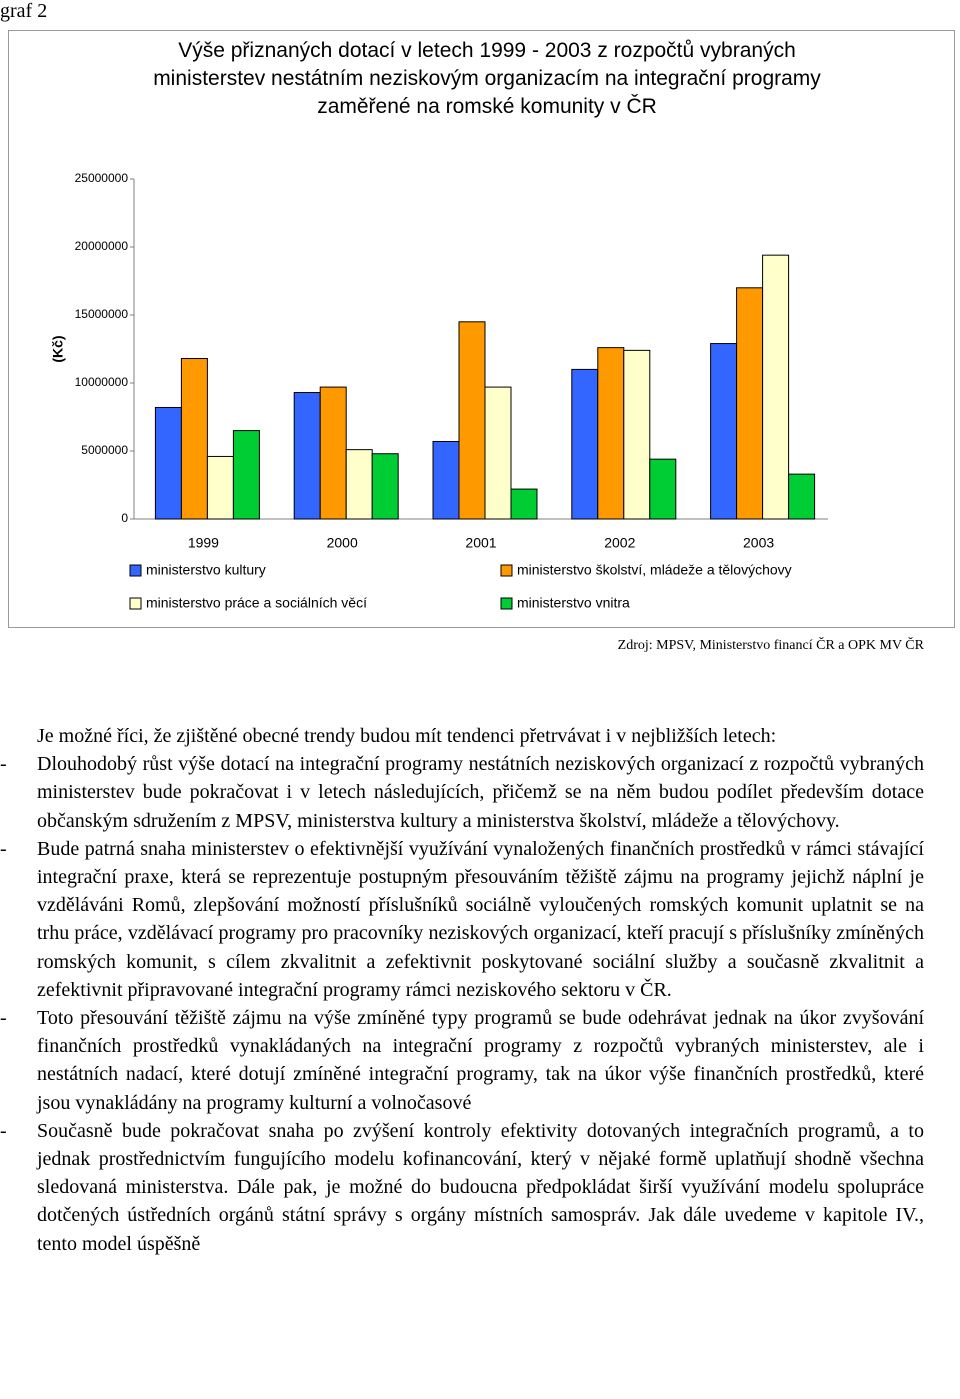  I want to click on y-tick-label: 20000000, so click(102, 246).